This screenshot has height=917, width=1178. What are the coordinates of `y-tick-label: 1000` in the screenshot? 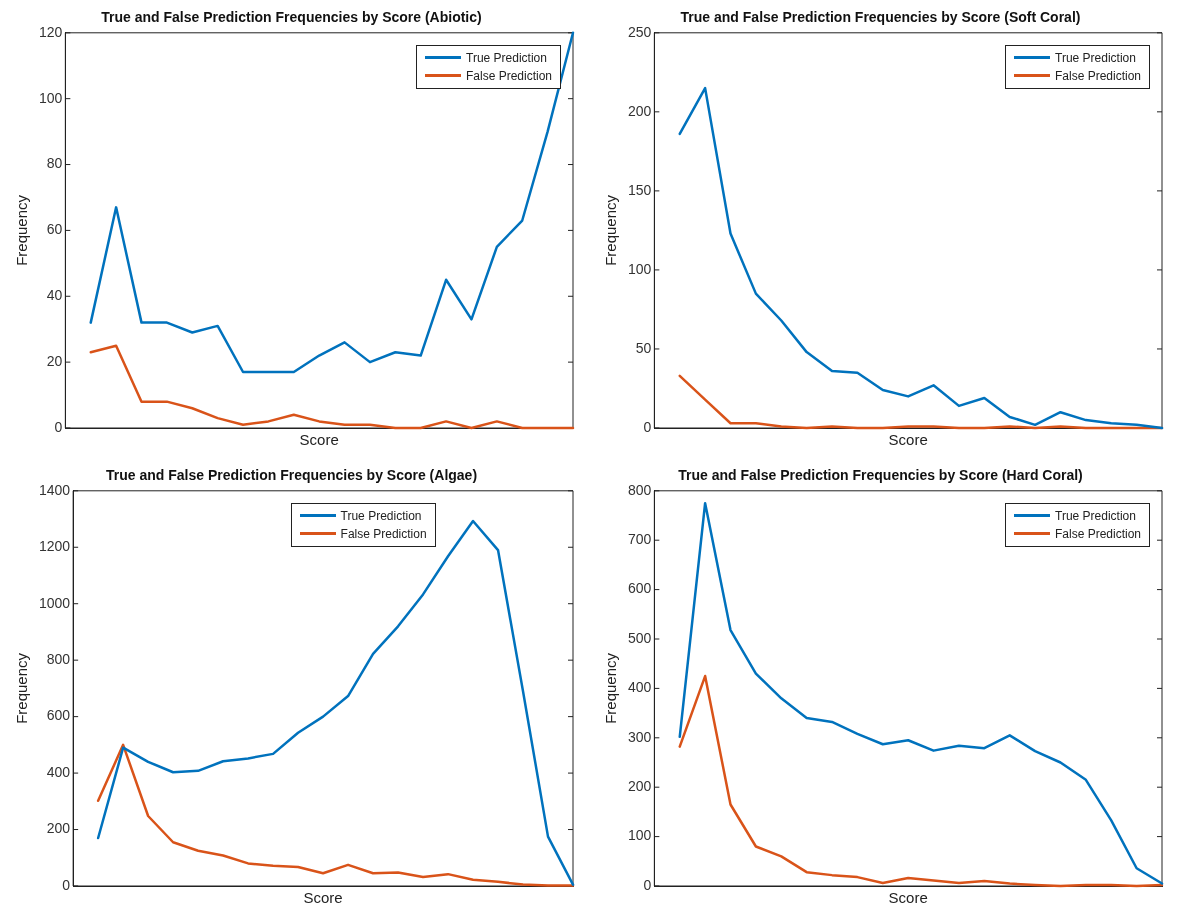 It's located at (54, 602).